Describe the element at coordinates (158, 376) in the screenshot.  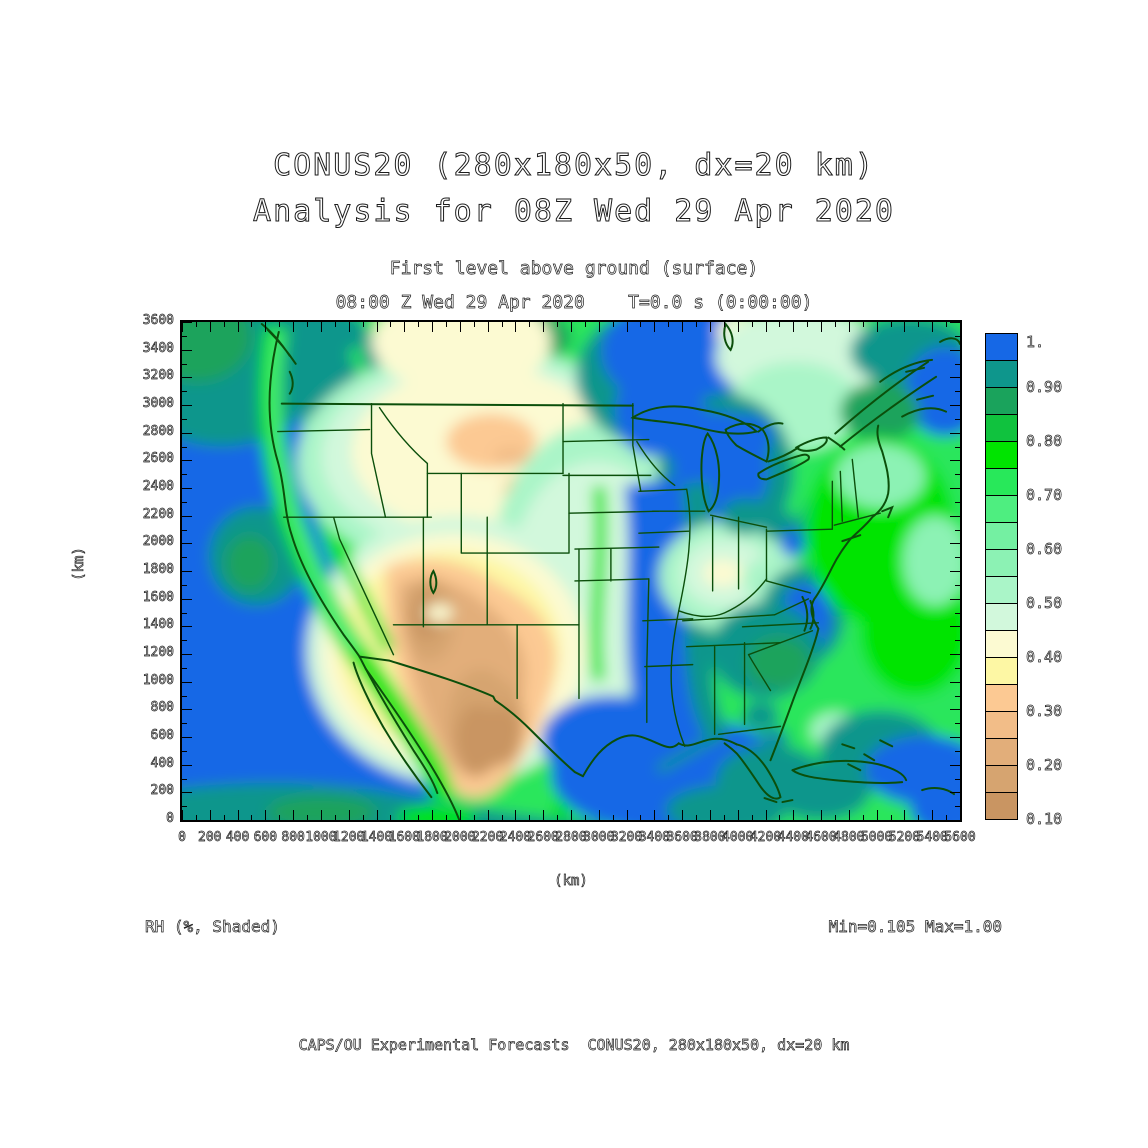
I see `y-tick-label: 3200` at that location.